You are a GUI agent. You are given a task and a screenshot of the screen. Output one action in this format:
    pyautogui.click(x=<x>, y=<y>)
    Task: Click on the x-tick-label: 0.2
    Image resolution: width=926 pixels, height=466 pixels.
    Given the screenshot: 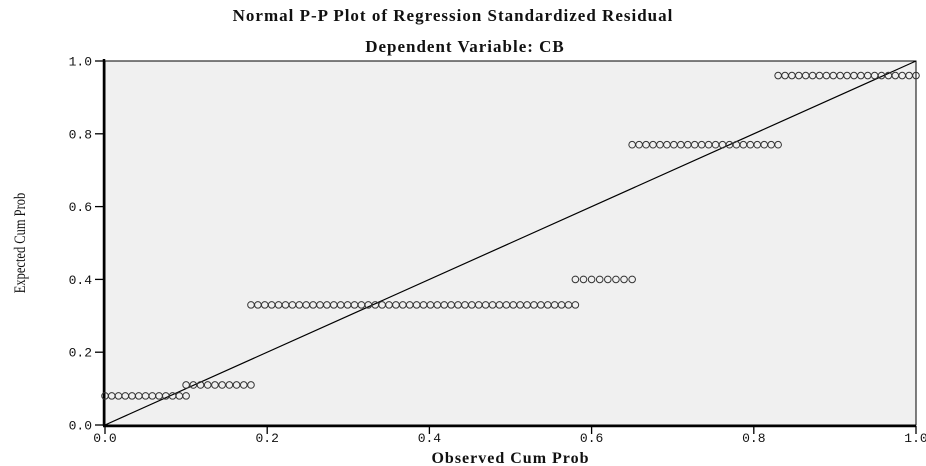 What is the action you would take?
    pyautogui.click(x=266, y=438)
    